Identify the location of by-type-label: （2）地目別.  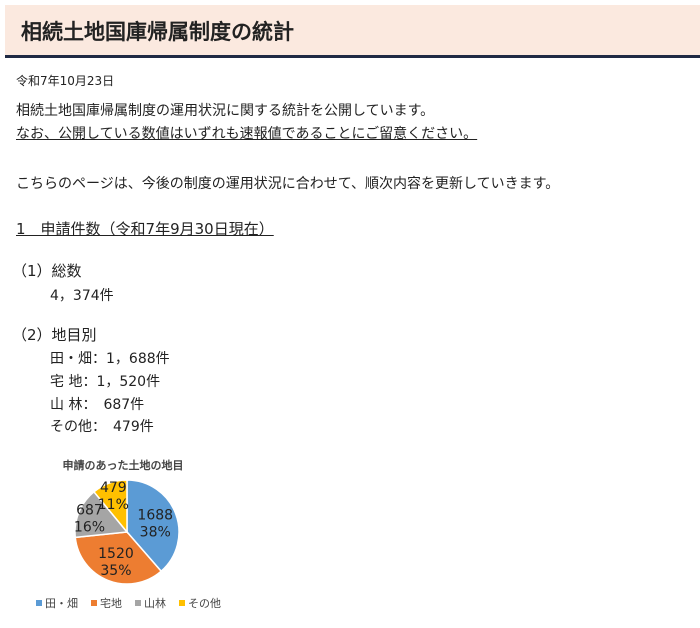
(54, 335).